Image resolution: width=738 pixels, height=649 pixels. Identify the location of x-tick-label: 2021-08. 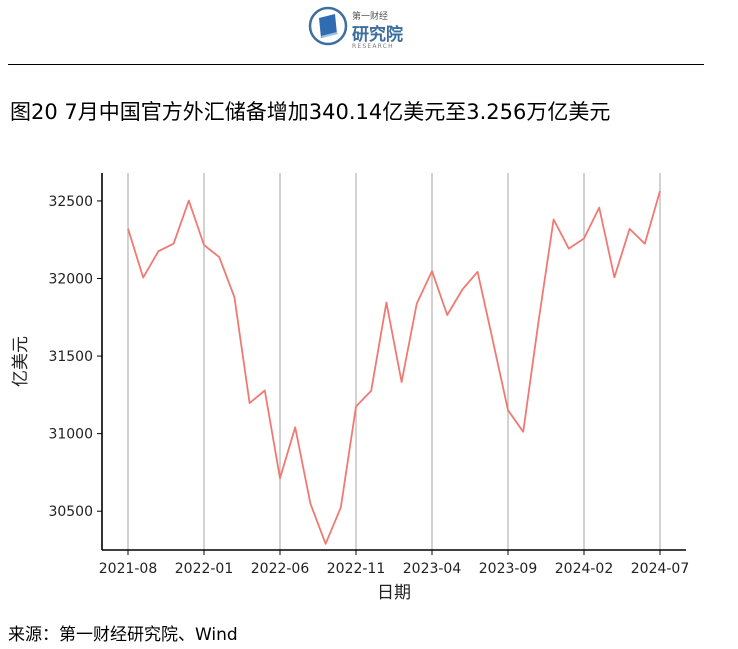
(128, 569).